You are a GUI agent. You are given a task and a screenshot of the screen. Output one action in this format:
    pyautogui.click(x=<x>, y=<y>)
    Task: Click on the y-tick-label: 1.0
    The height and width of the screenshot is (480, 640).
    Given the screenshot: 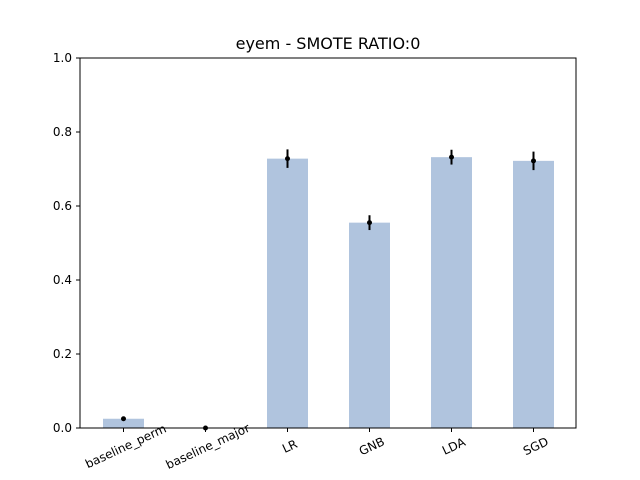 What is the action you would take?
    pyautogui.click(x=62, y=58)
    